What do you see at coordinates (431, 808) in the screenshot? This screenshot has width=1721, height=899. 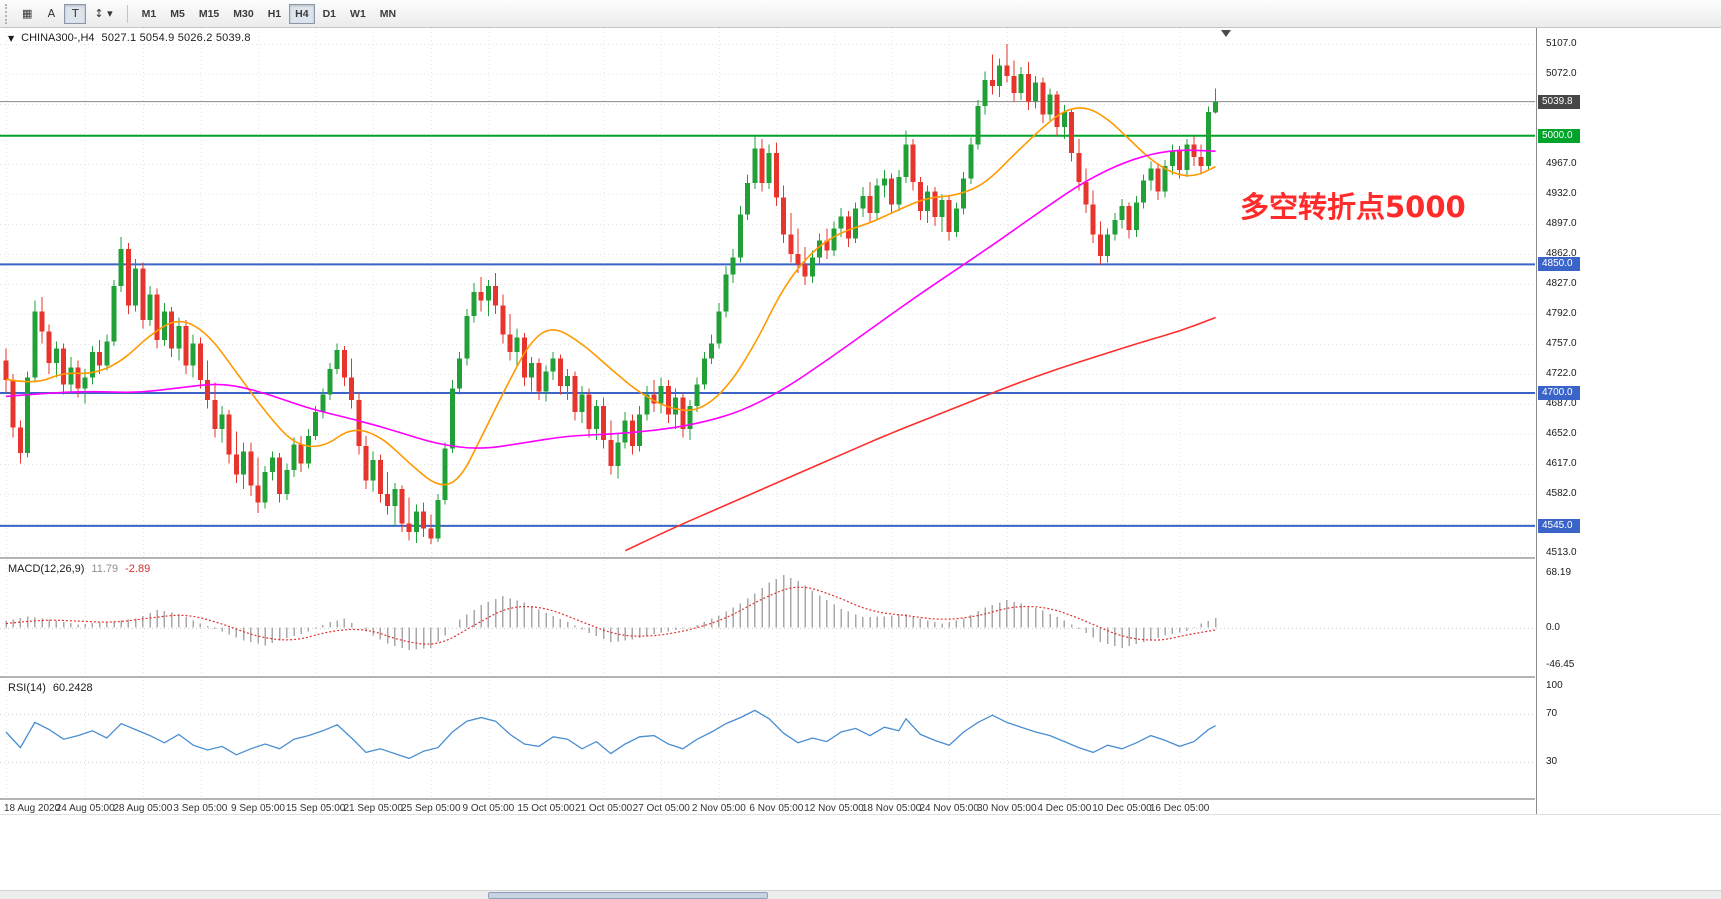 I see `svg-text: 25 Sep 05:00` at bounding box center [431, 808].